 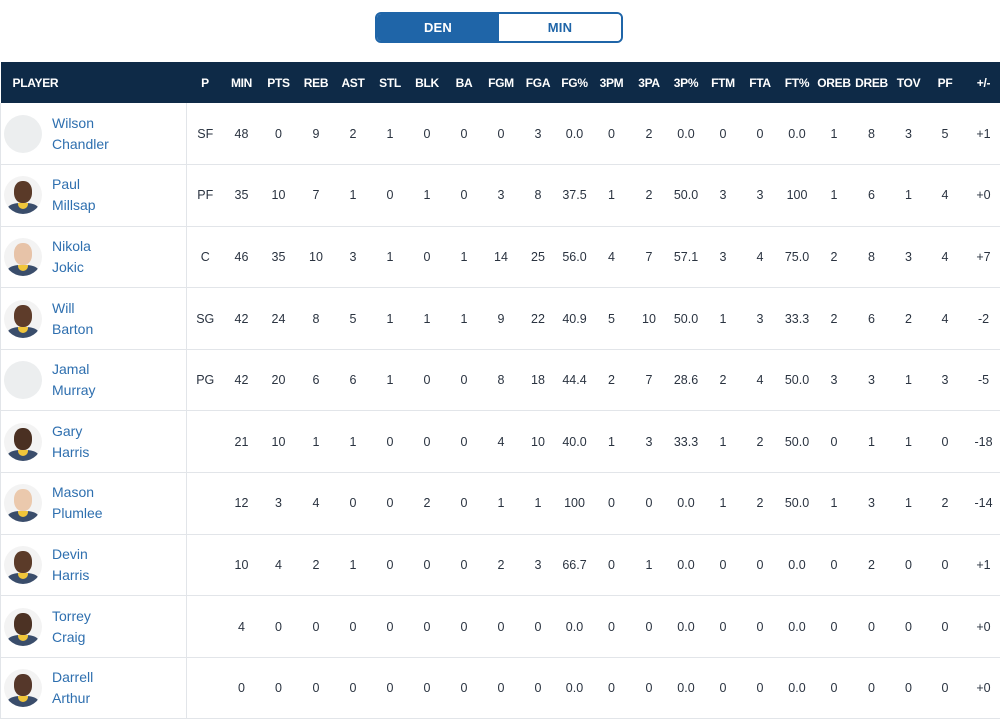 What do you see at coordinates (71, 267) in the screenshot?
I see `player-last-name: Jokic` at bounding box center [71, 267].